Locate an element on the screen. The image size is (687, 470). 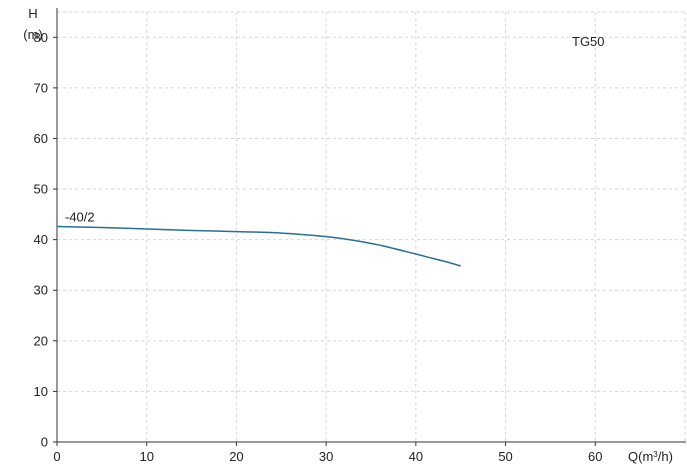
series: -40/2 is located at coordinates (258, 238).